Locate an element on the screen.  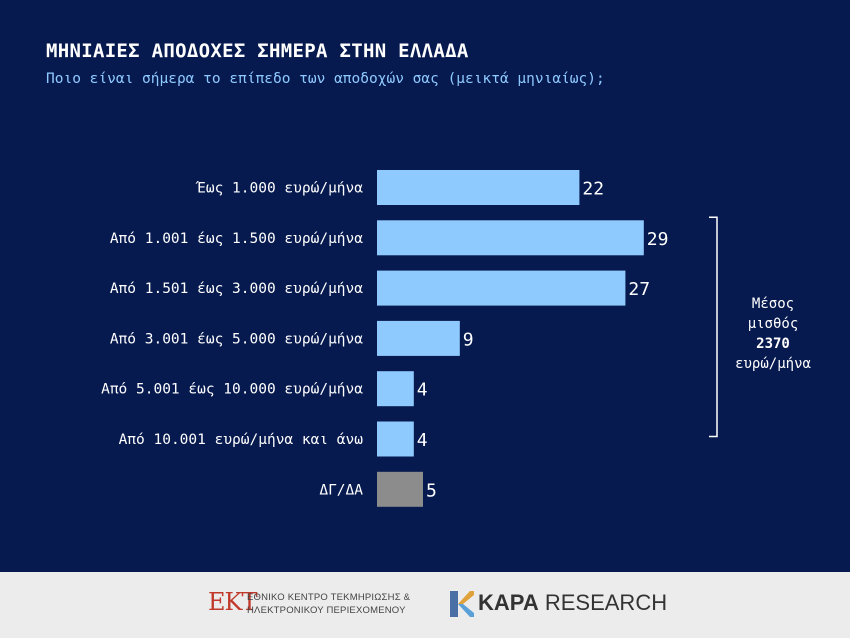
value-label: 9 is located at coordinates (468, 339).